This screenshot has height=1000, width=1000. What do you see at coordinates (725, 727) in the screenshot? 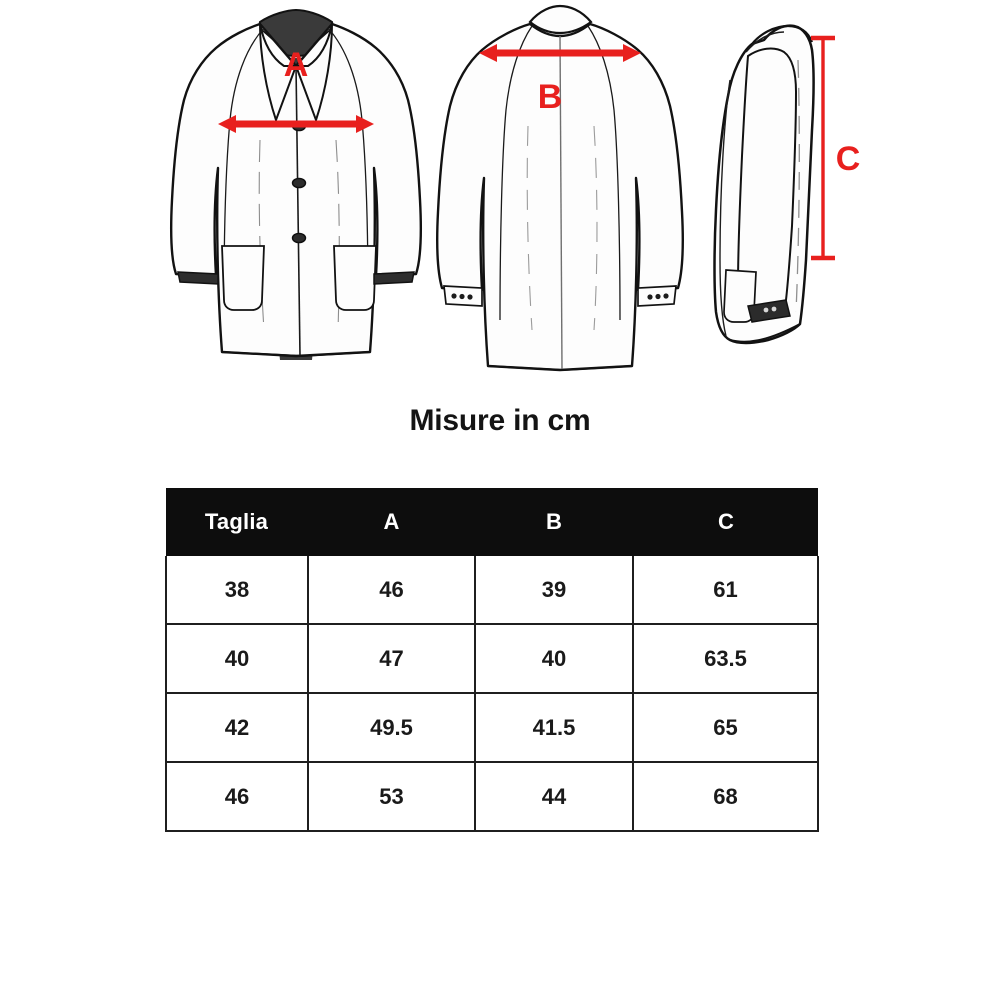
I see `cell-c: 65` at bounding box center [725, 727].